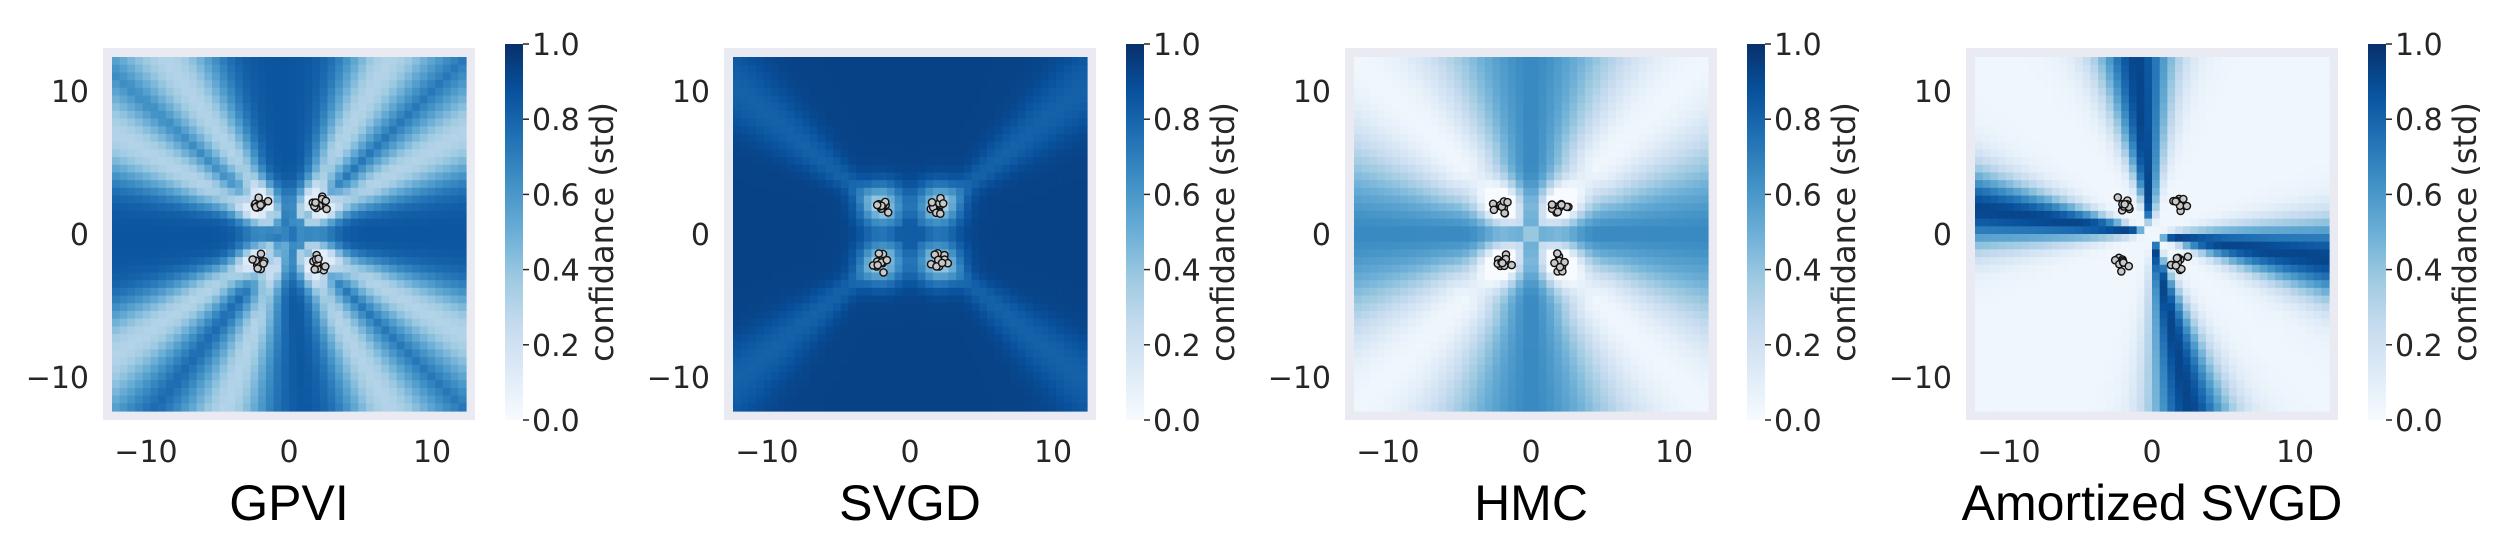 Image resolution: width=2500 pixels, height=557 pixels. I want to click on data-point, so click(315, 269).